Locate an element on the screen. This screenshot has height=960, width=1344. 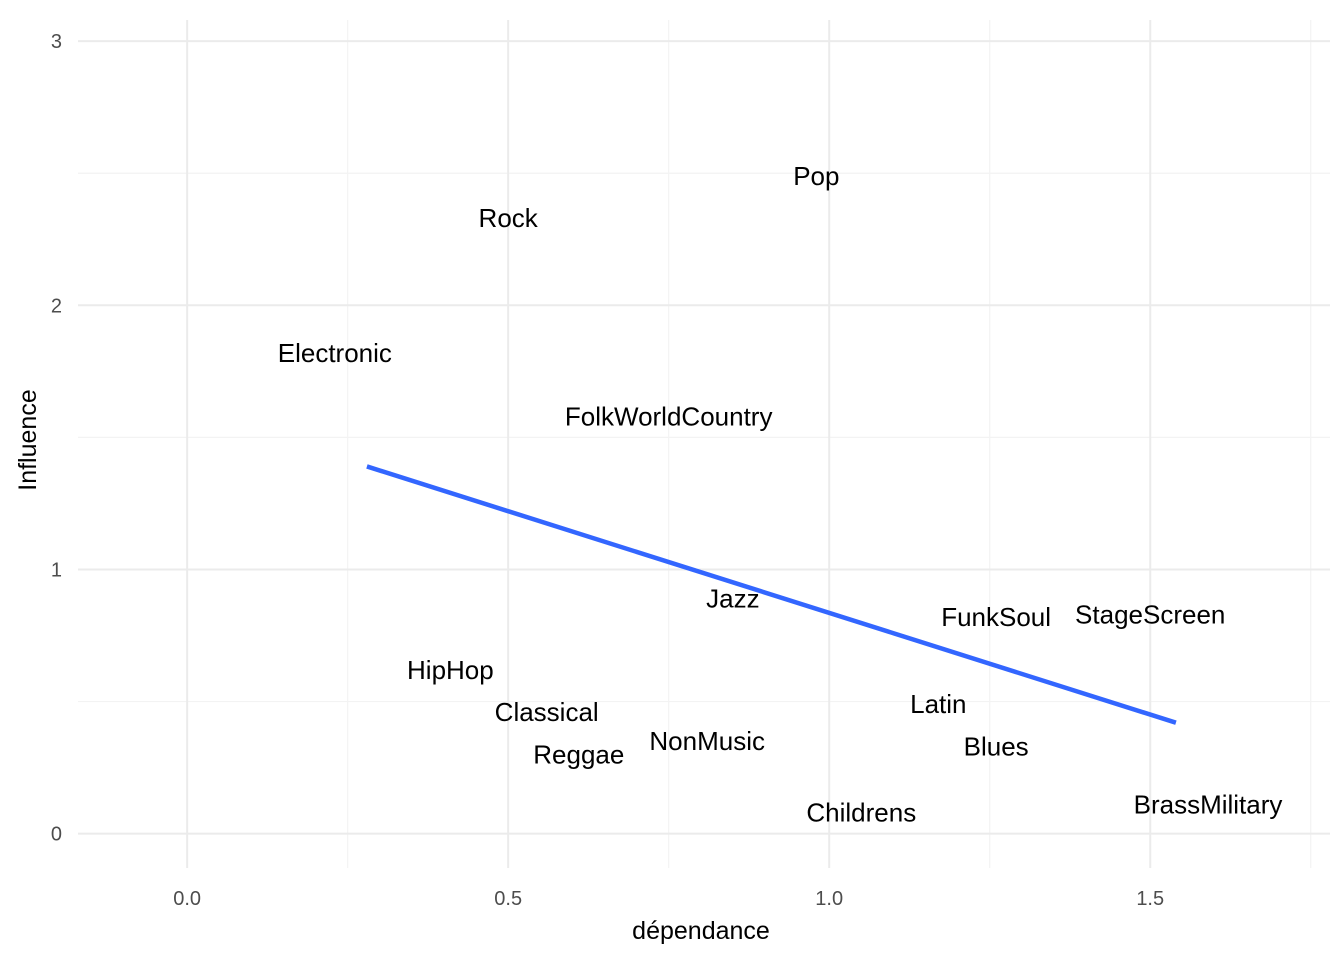
point-label: Latin is located at coordinates (938, 704).